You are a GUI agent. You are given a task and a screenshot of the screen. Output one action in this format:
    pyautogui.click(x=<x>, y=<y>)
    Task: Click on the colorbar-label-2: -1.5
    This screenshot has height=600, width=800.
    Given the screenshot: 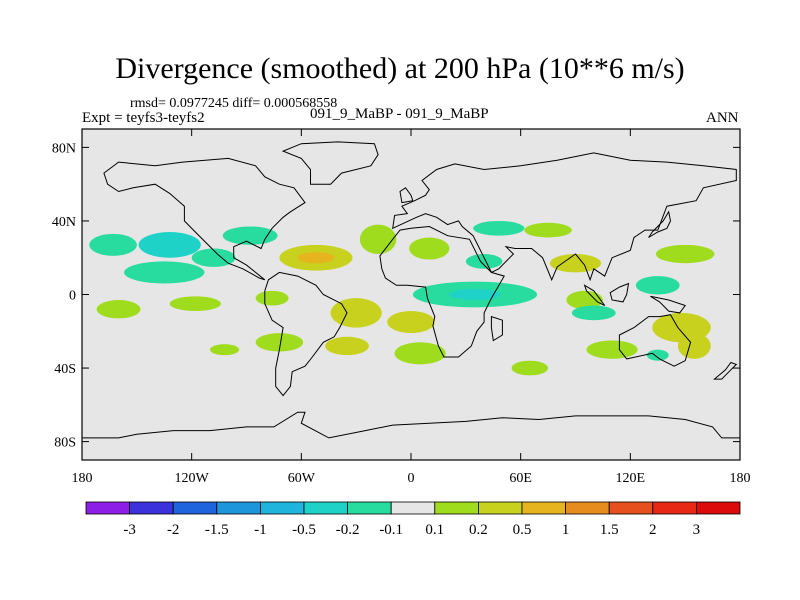 What is the action you would take?
    pyautogui.click(x=217, y=530)
    